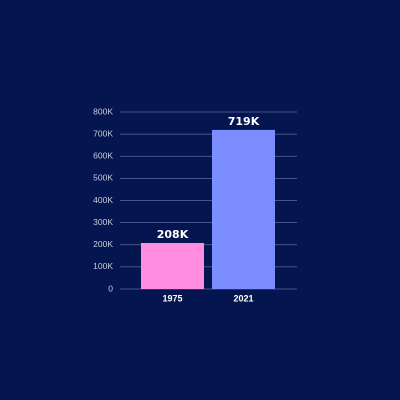 This screenshot has width=400, height=400. Describe the element at coordinates (103, 244) in the screenshot. I see `y-tick-label: 200K` at that location.